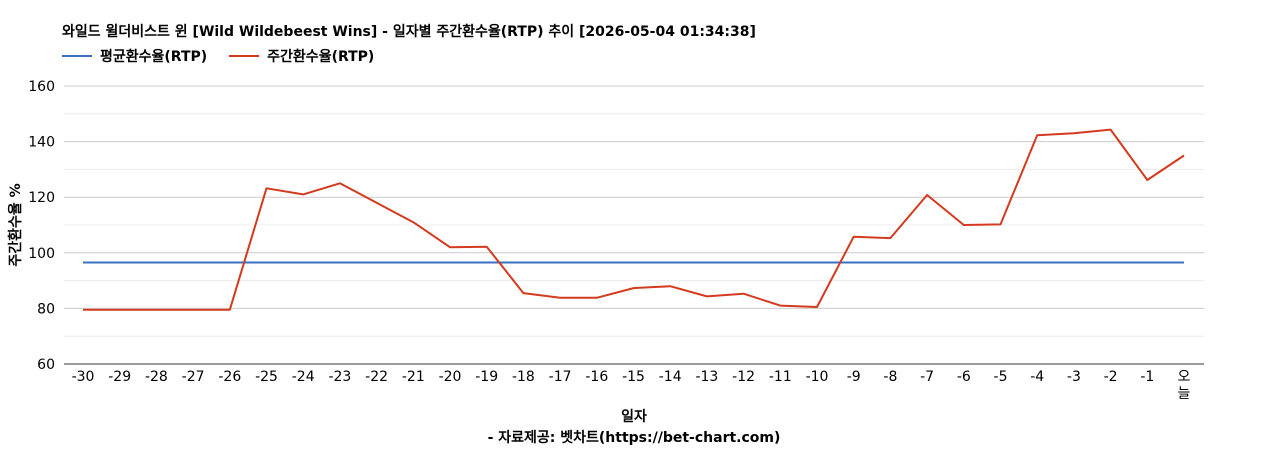 This screenshot has width=1268, height=450. Describe the element at coordinates (634, 437) in the screenshot. I see `source-credit: - 자료제공: 벳차트(https://bet-chart.com)` at that location.